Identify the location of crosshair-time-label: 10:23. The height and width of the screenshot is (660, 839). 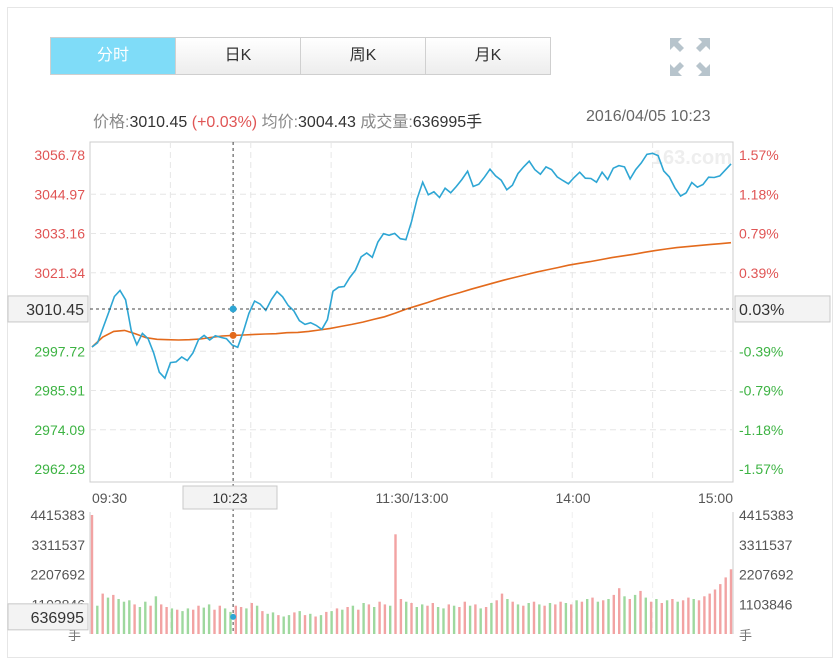
(229, 498).